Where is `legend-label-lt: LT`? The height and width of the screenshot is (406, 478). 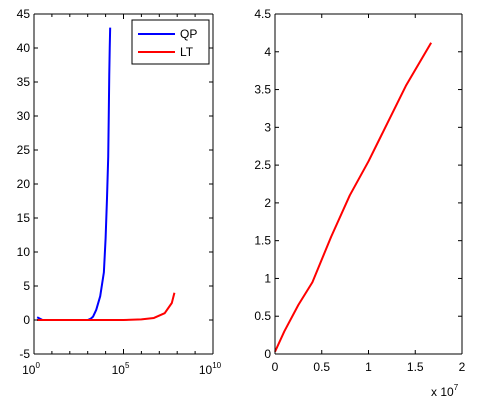 legend-label-lt: LT is located at coordinates (187, 52).